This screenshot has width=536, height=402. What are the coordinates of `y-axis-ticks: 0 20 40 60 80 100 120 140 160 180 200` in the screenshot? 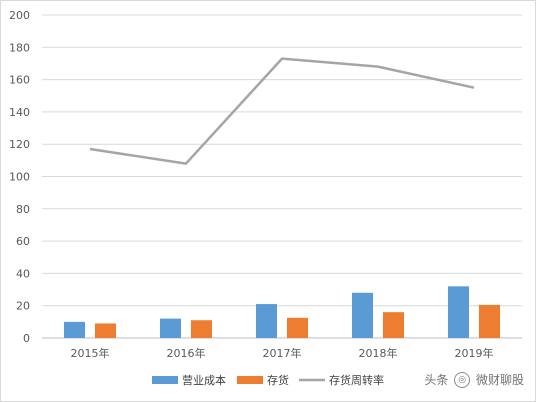 It's located at (19, 177).